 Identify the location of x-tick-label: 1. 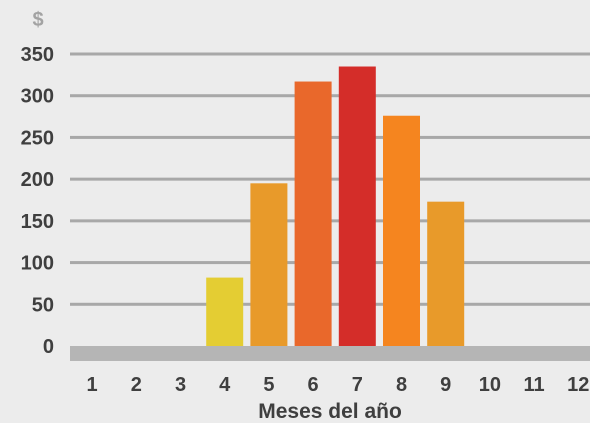
(92, 385).